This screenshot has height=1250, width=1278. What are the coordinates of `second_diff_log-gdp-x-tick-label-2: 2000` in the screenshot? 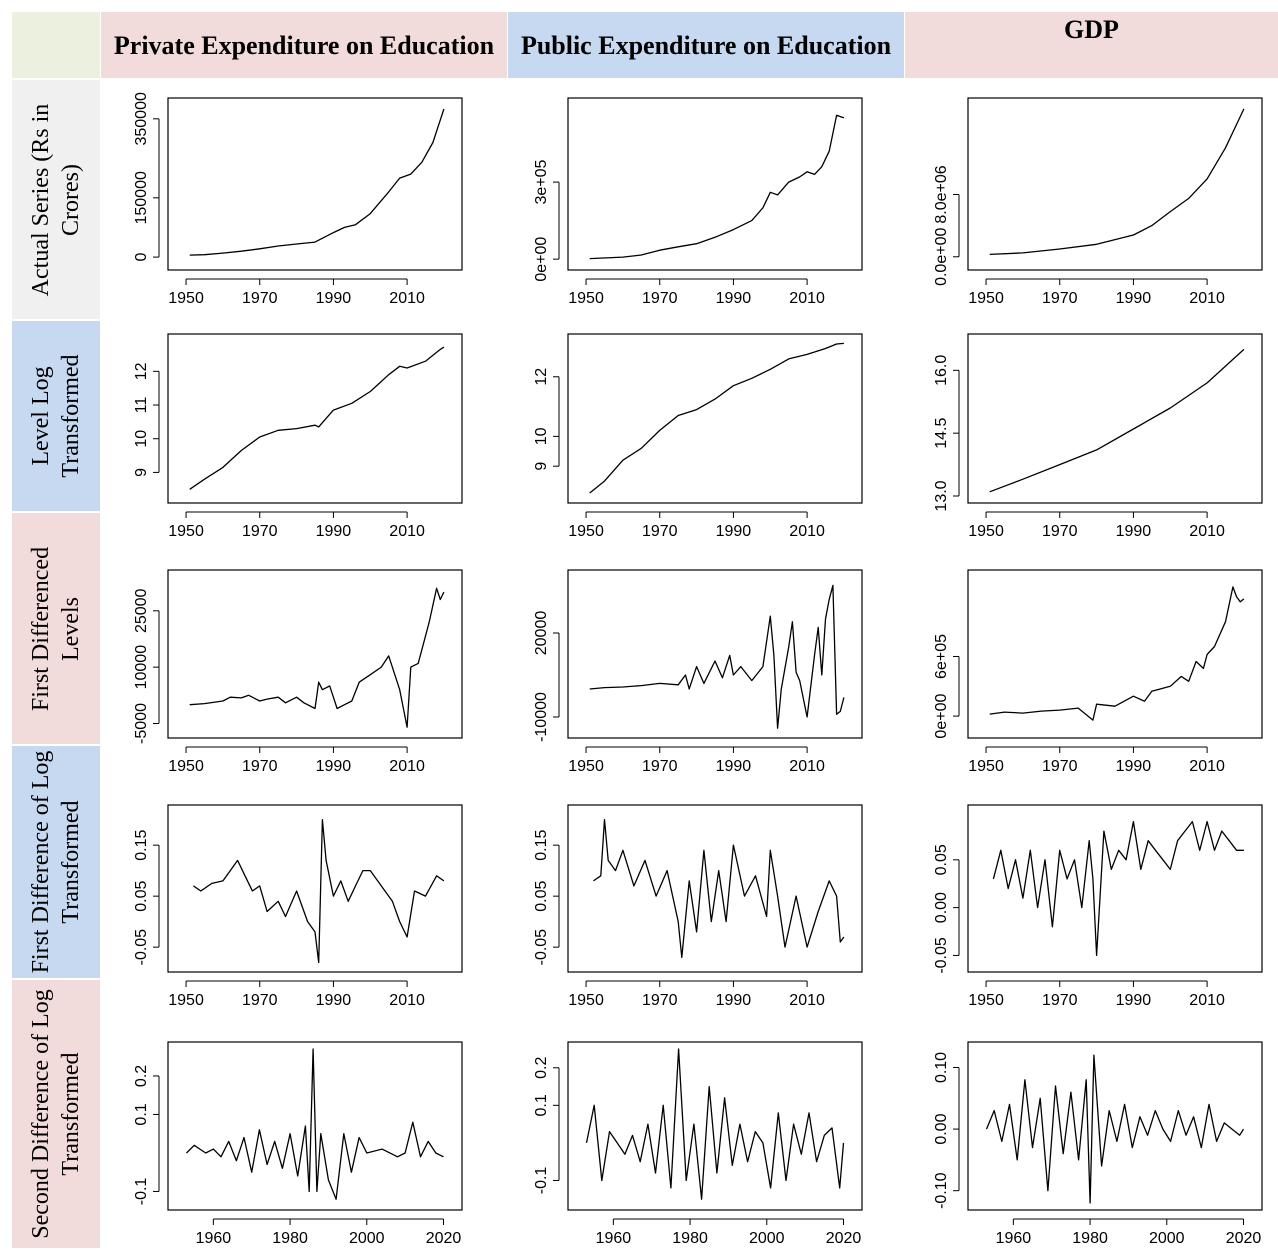 It's located at (1167, 1238).